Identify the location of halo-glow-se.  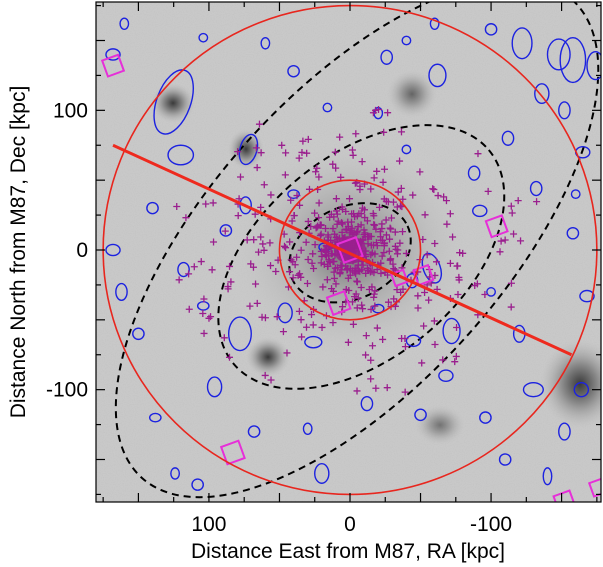
(268, 357).